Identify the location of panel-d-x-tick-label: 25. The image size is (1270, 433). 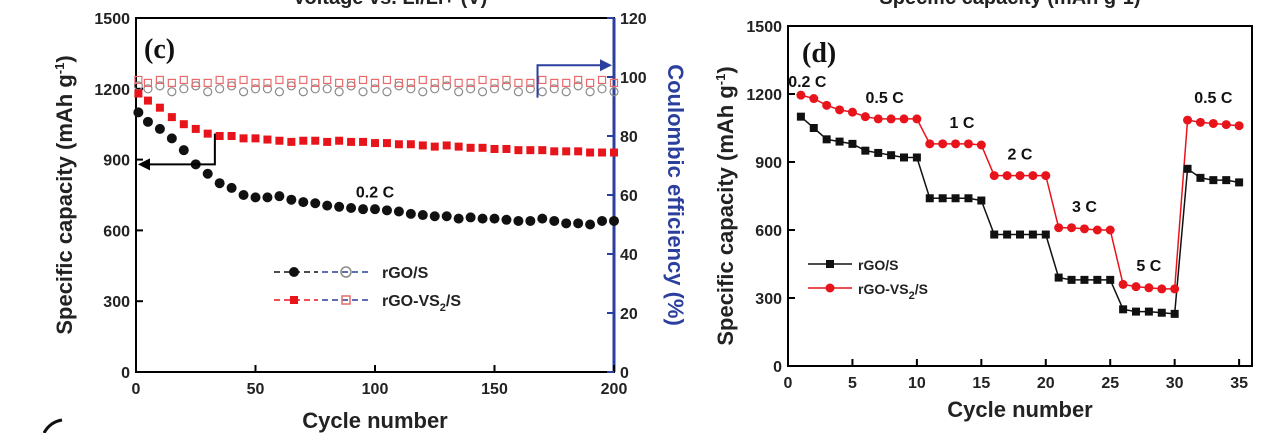
(1110, 383).